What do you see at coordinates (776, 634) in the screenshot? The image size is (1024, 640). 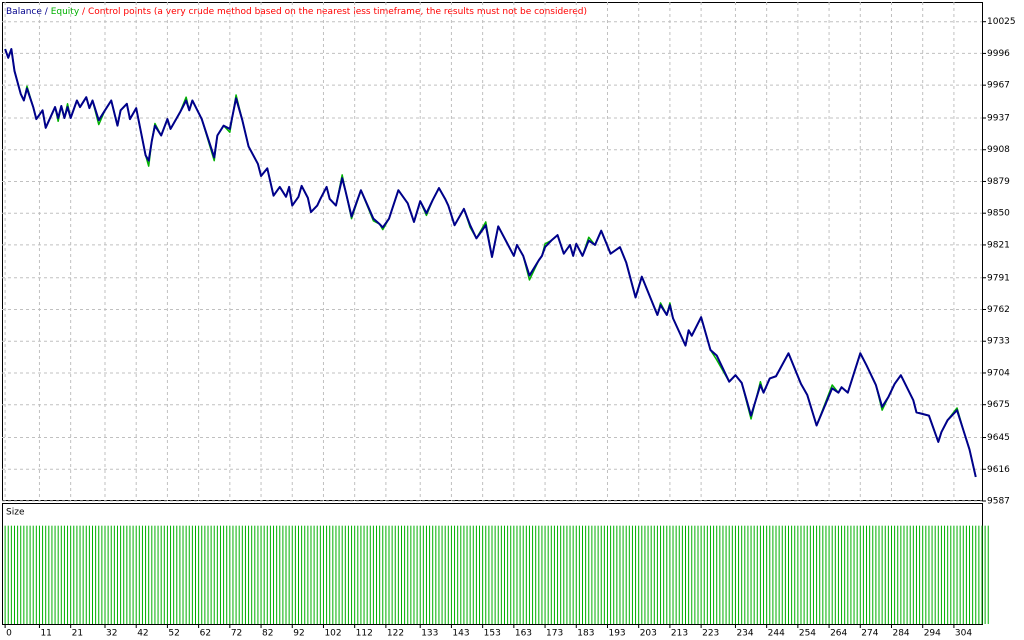 I see `x-tick-label: 244` at bounding box center [776, 634].